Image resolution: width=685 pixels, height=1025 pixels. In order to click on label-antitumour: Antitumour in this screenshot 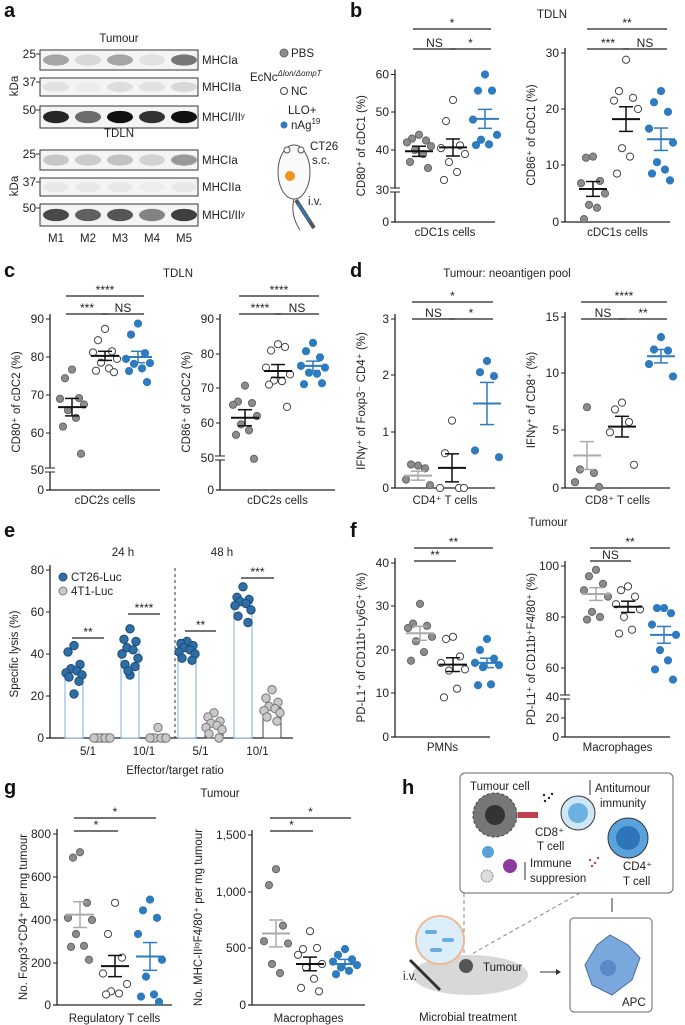, I will do `click(623, 789)`.